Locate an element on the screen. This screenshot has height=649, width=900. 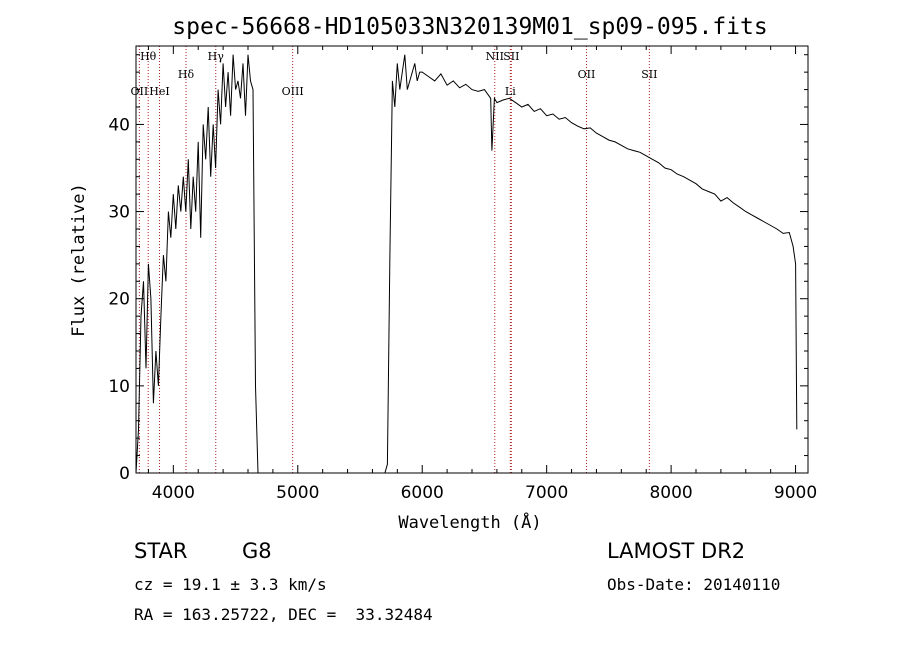
marker-label: HeI is located at coordinates (159, 91).